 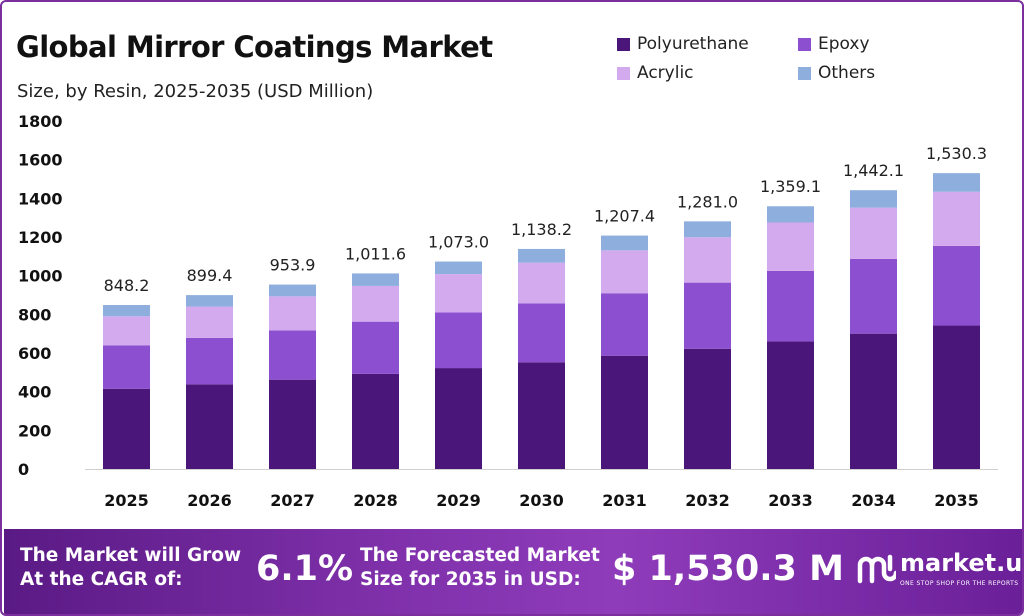 I want to click on legend-item-epoxy: Epoxy, so click(x=834, y=44).